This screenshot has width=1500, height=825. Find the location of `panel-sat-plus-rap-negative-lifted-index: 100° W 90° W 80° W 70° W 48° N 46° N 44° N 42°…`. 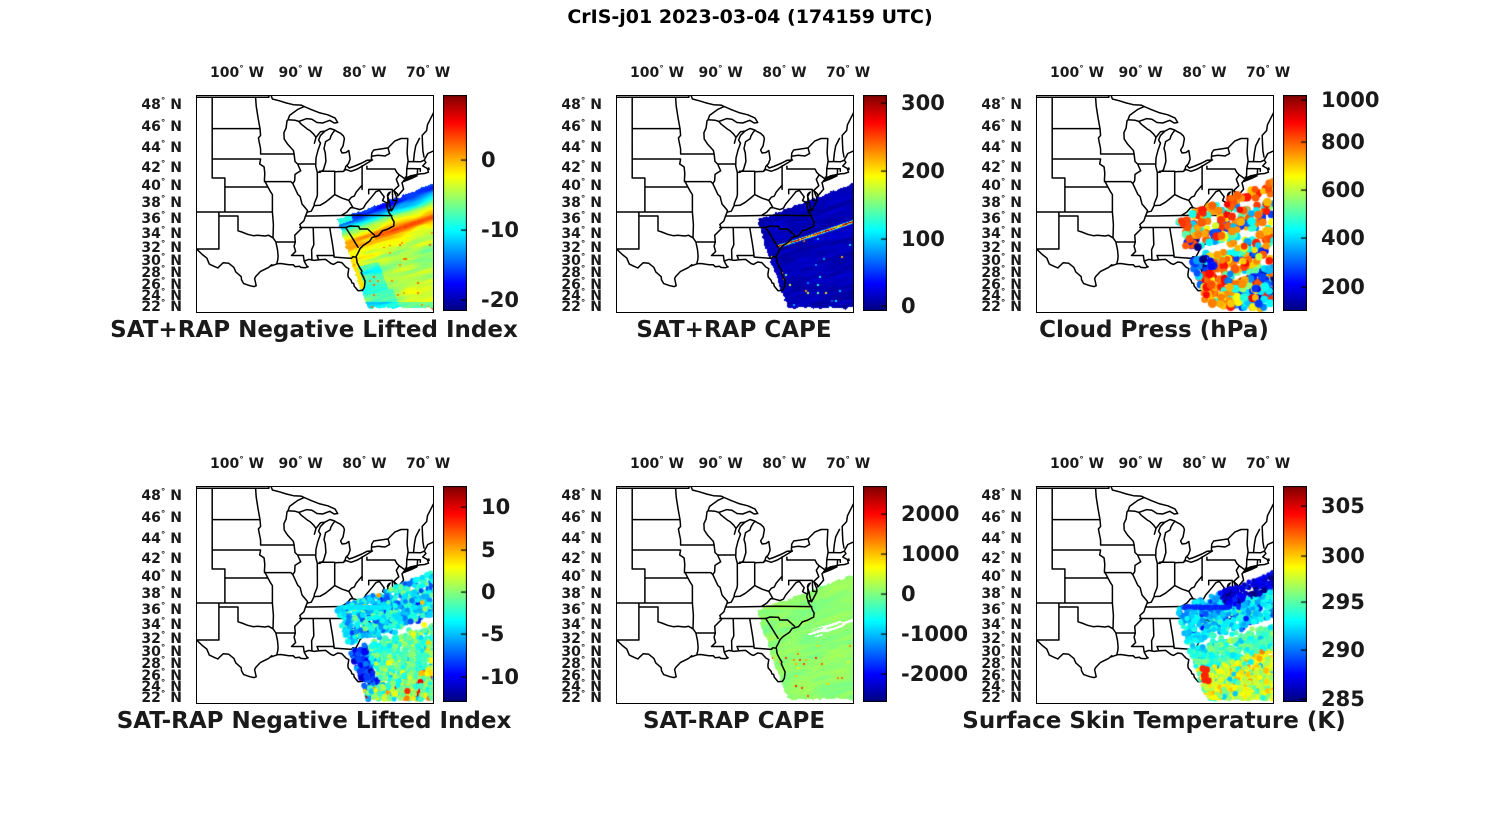

panel-sat-plus-rap-negative-lifted-index: 100° W 90° W 80° W 70° W 48° N 46° N 44° N 42°… is located at coordinates (314, 204).